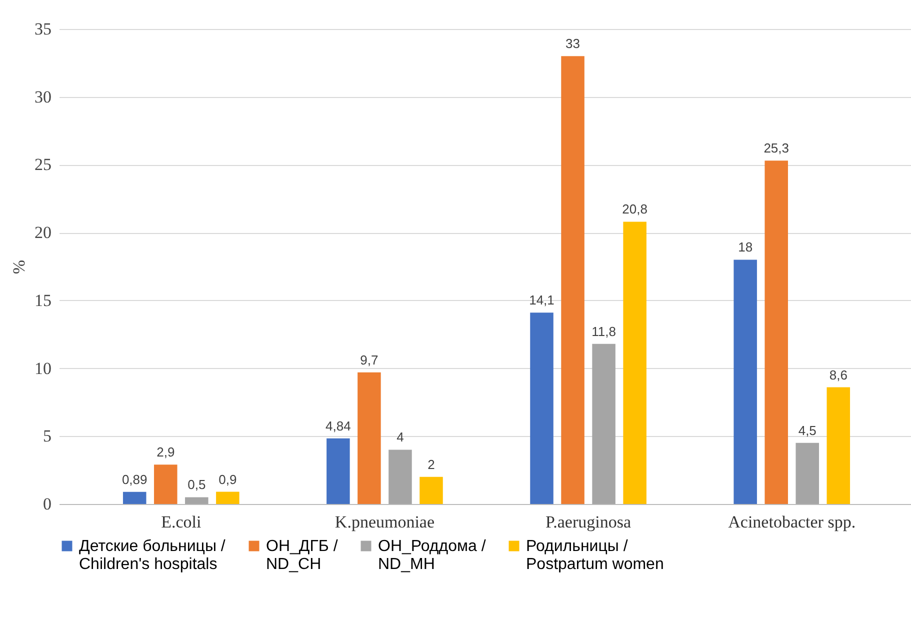 This screenshot has height=642, width=911. Describe the element at coordinates (43, 300) in the screenshot. I see `y-tick-label: 15` at that location.